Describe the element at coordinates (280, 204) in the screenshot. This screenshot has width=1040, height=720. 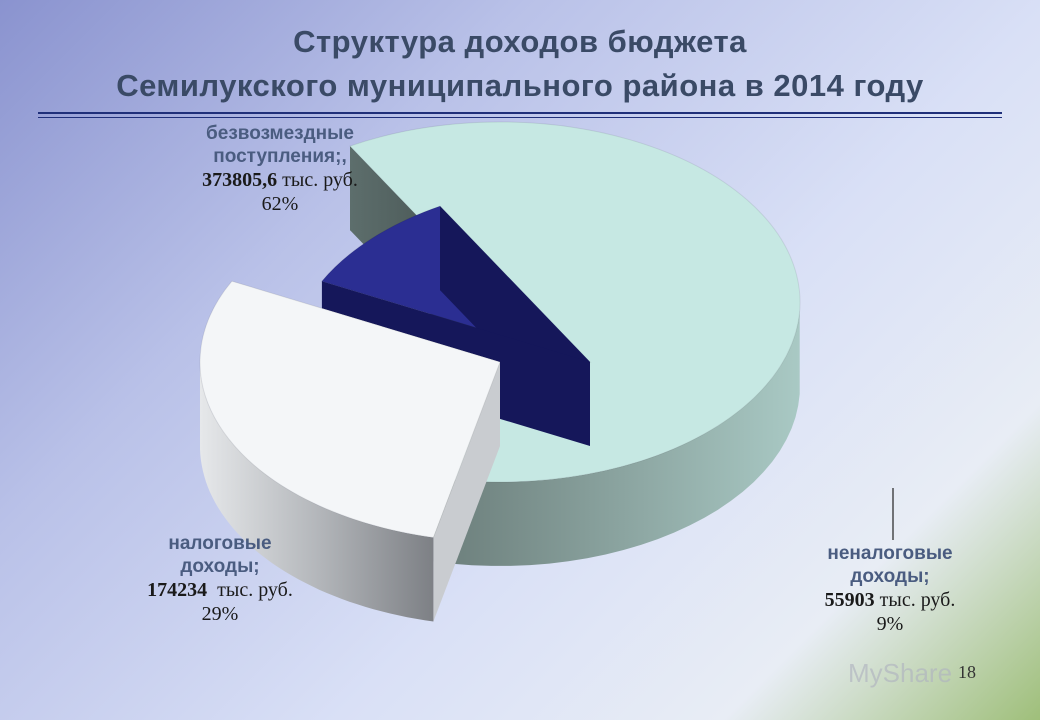
I see `label-free-percent: 62%` at that location.